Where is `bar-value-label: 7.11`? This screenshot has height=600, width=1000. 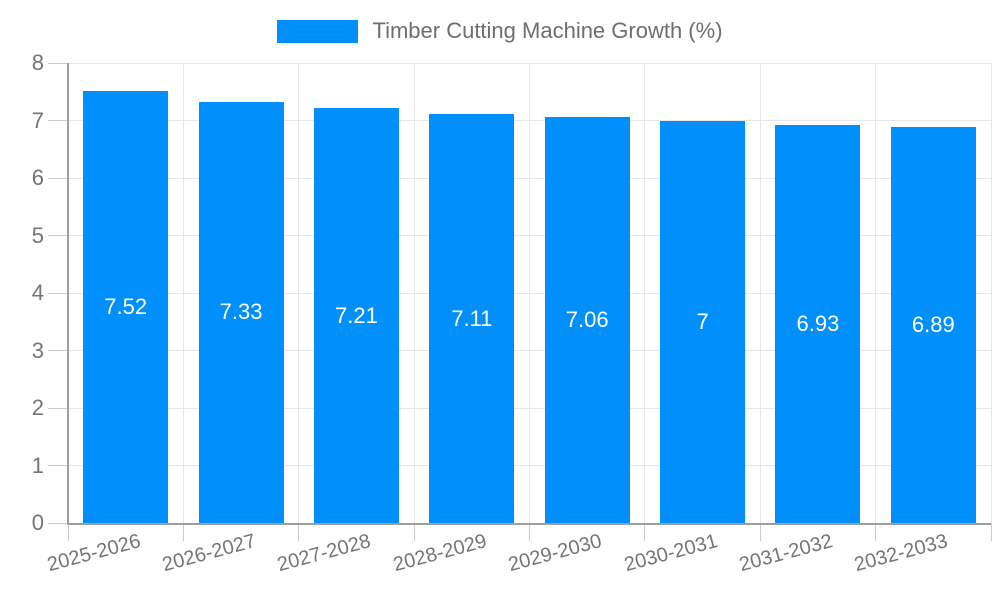
bar-value-label: 7.11 is located at coordinates (472, 318).